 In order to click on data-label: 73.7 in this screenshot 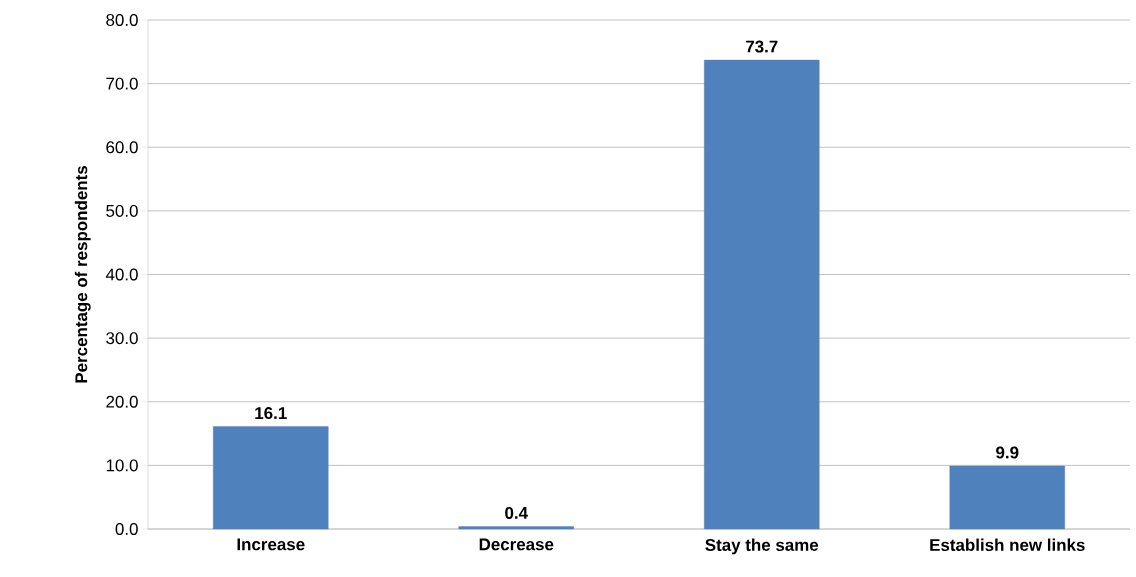, I will do `click(762, 46)`.